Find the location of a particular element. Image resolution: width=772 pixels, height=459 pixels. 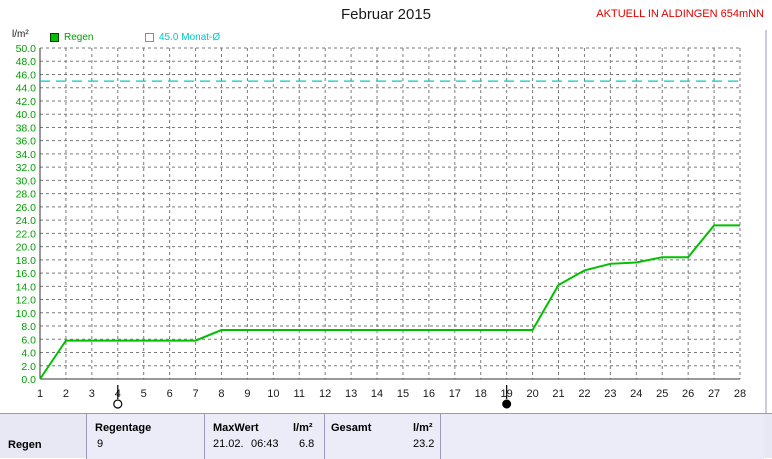

legend-rain: Regen is located at coordinates (71, 37).